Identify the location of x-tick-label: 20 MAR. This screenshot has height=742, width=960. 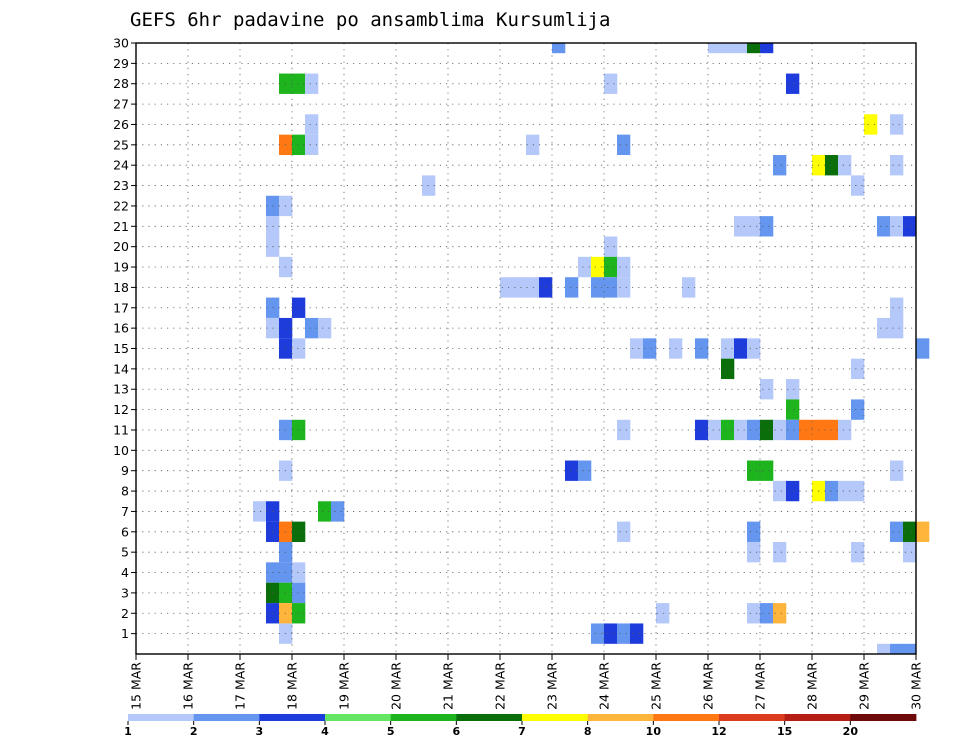
(396, 686).